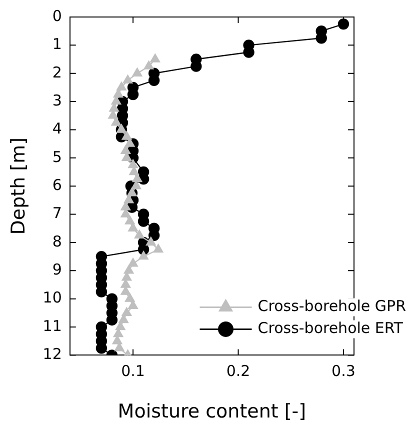 This screenshot has width=408, height=434. I want to click on y-tick-label: 1, so click(57, 44).